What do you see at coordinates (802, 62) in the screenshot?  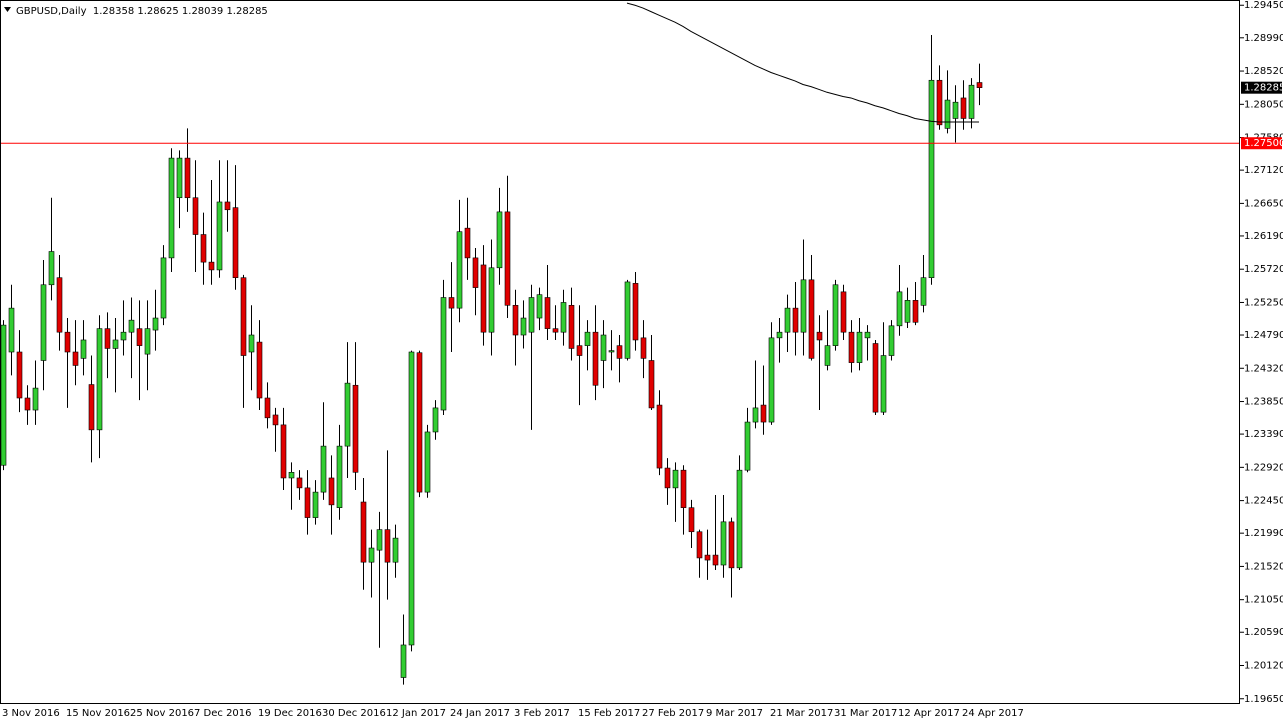 I see `moving-average` at bounding box center [802, 62].